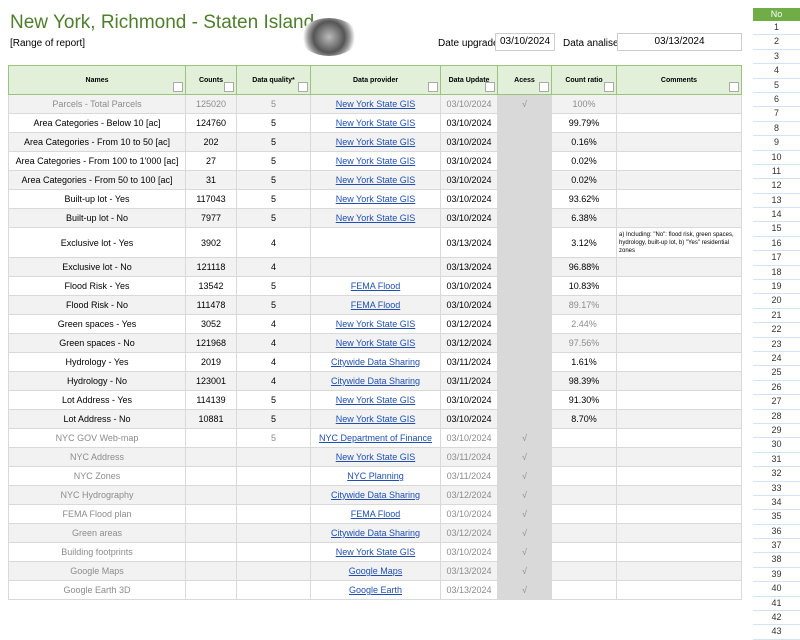 The width and height of the screenshot is (800, 640). Describe the element at coordinates (211, 142) in the screenshot. I see `cell: 202` at that location.